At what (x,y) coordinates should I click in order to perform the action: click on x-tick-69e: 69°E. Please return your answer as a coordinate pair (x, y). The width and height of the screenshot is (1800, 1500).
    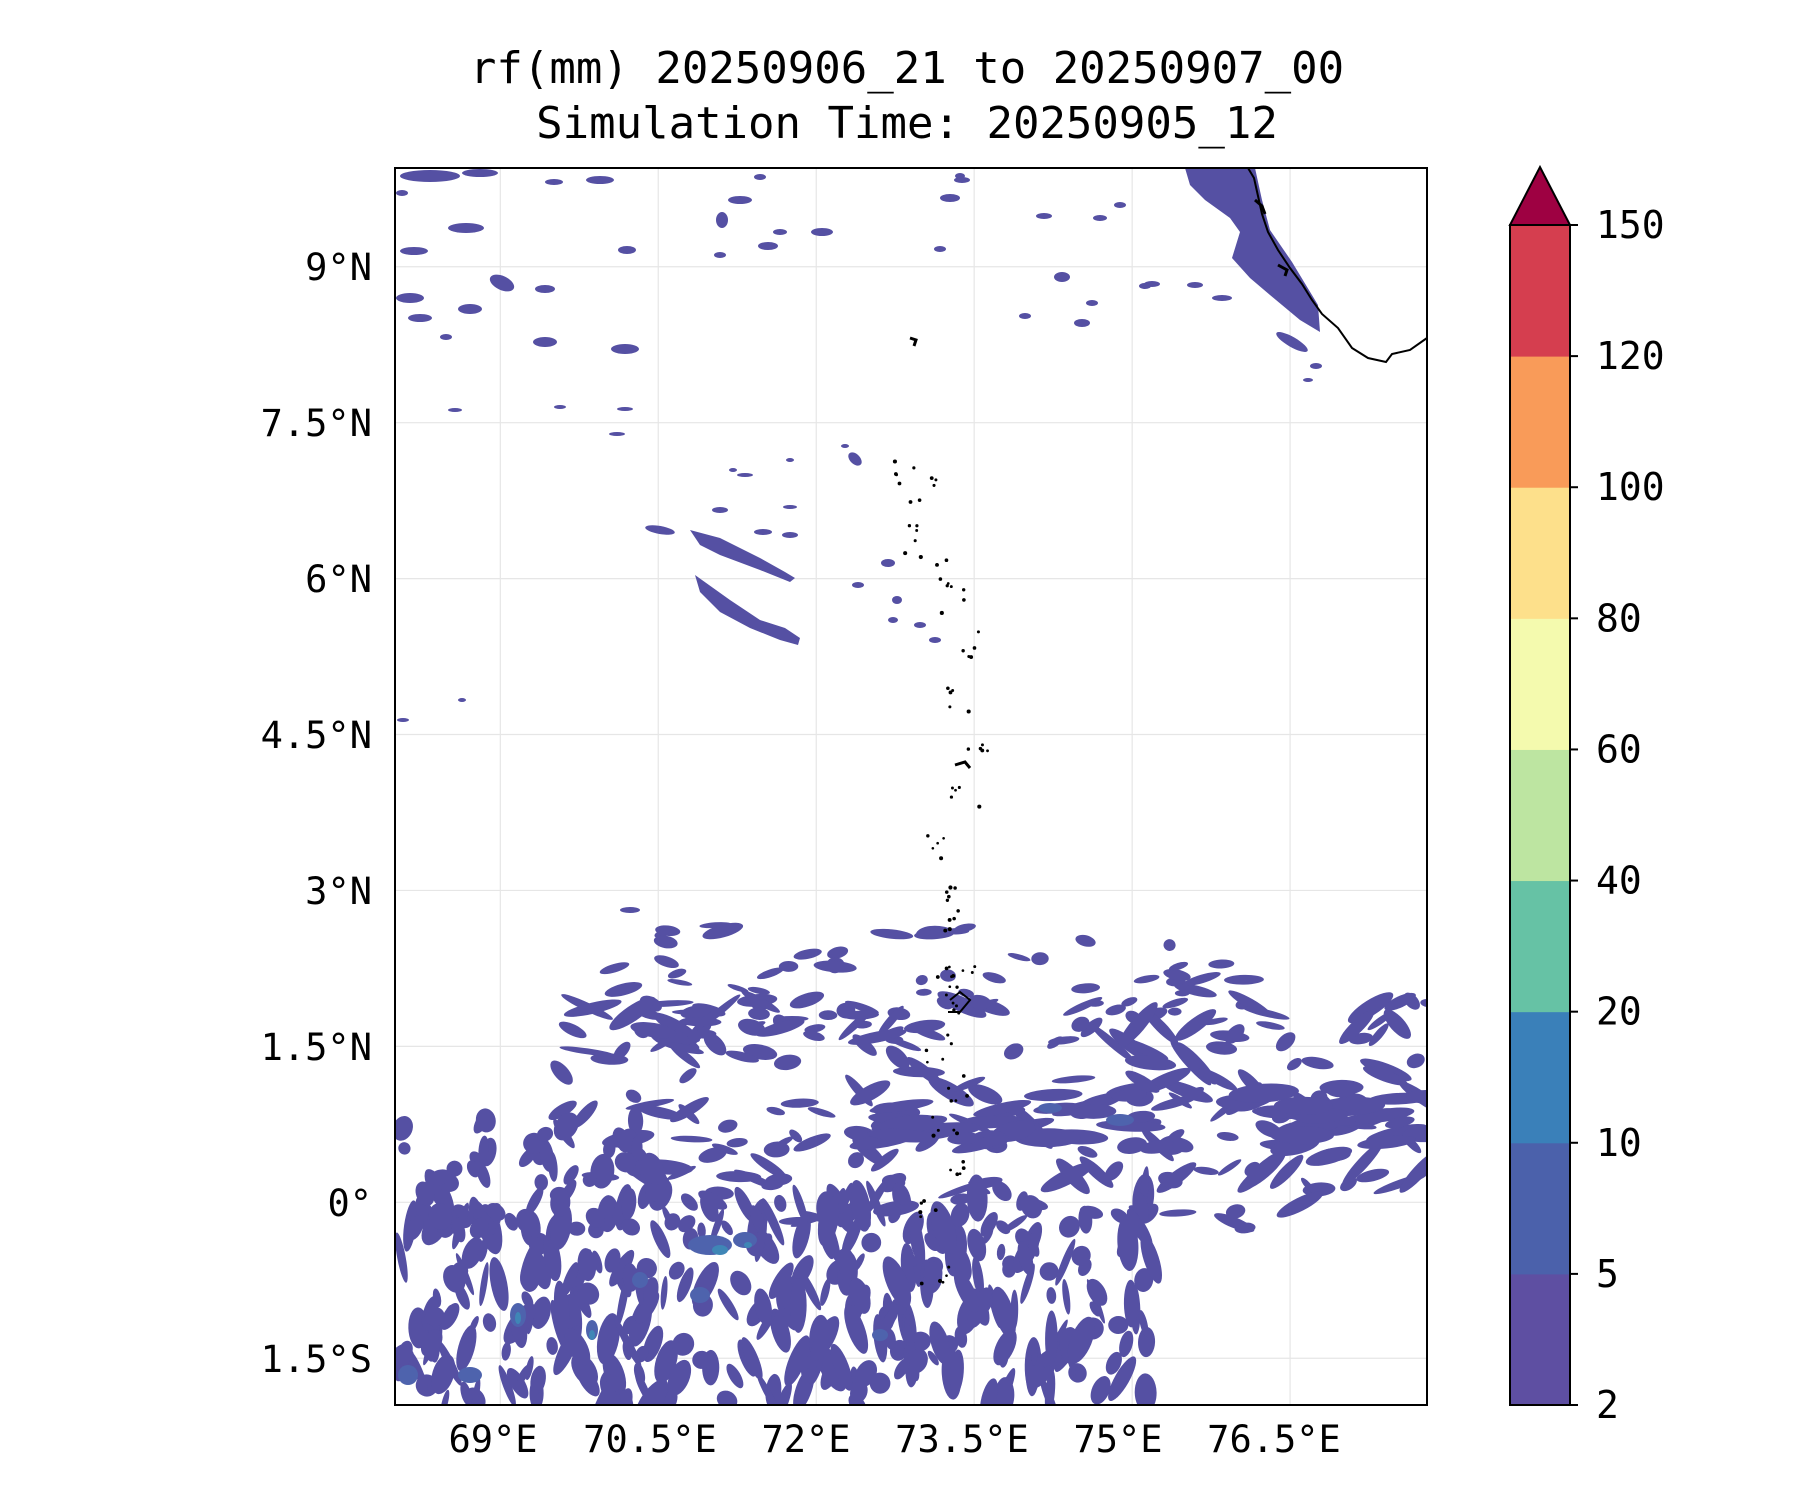
    Looking at the image, I should click on (492, 1439).